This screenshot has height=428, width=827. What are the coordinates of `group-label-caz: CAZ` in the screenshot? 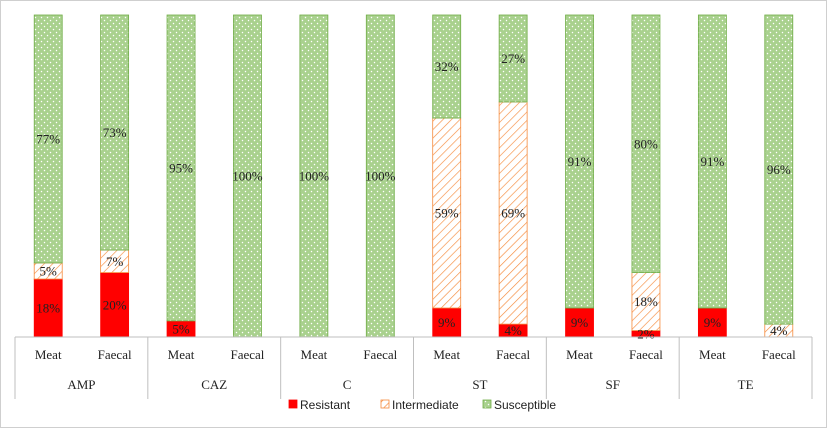 It's located at (214, 384).